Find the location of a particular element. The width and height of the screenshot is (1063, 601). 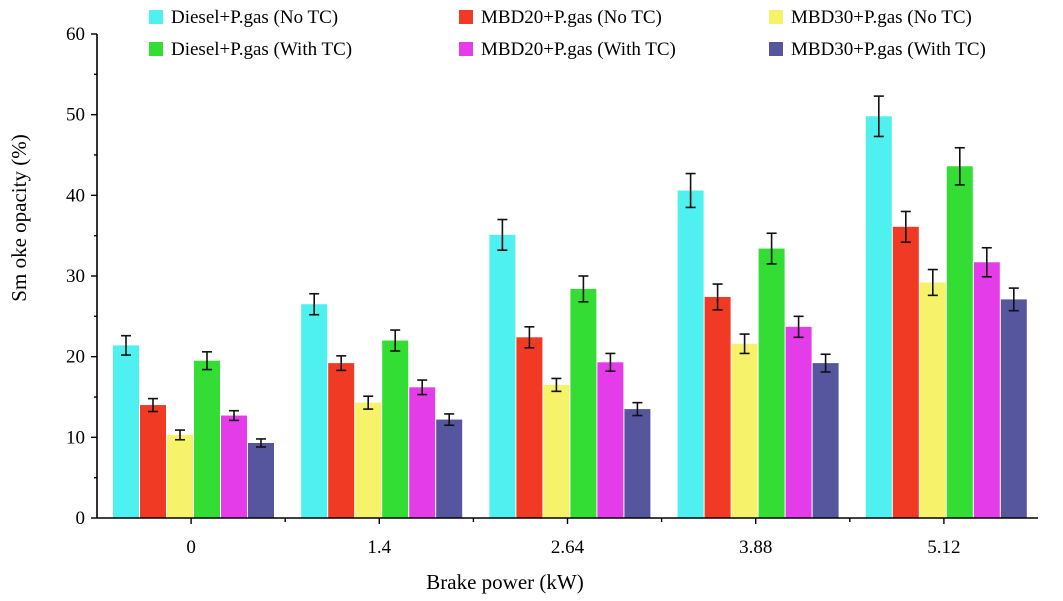

x-tick-label: 5.12 is located at coordinates (943, 547).